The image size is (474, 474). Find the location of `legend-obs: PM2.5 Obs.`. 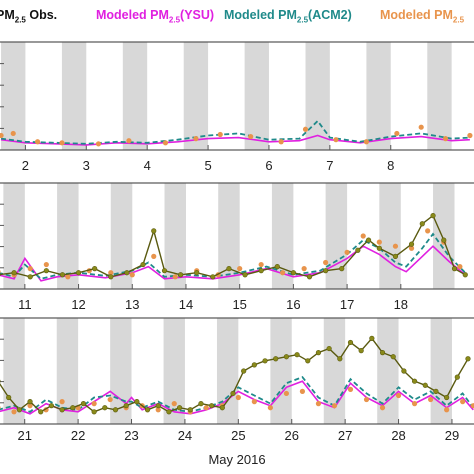

legend-obs: PM2.5 Obs. is located at coordinates (29, 16).